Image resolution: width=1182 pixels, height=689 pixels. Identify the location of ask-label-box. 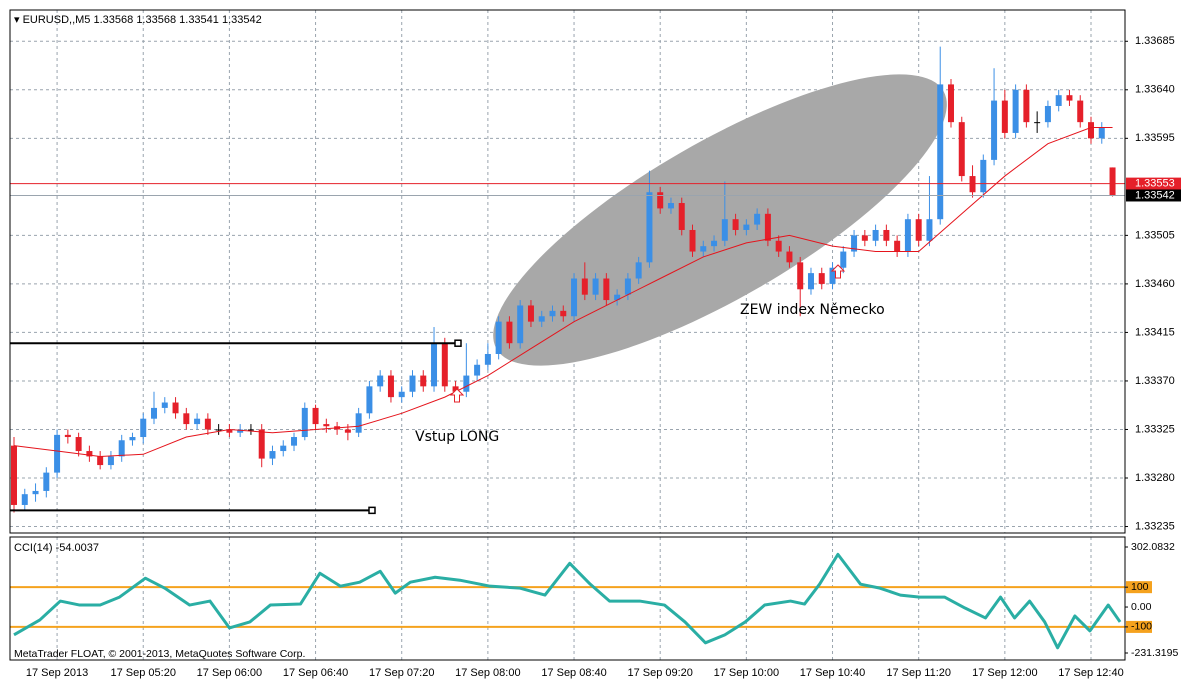
(1153, 183).